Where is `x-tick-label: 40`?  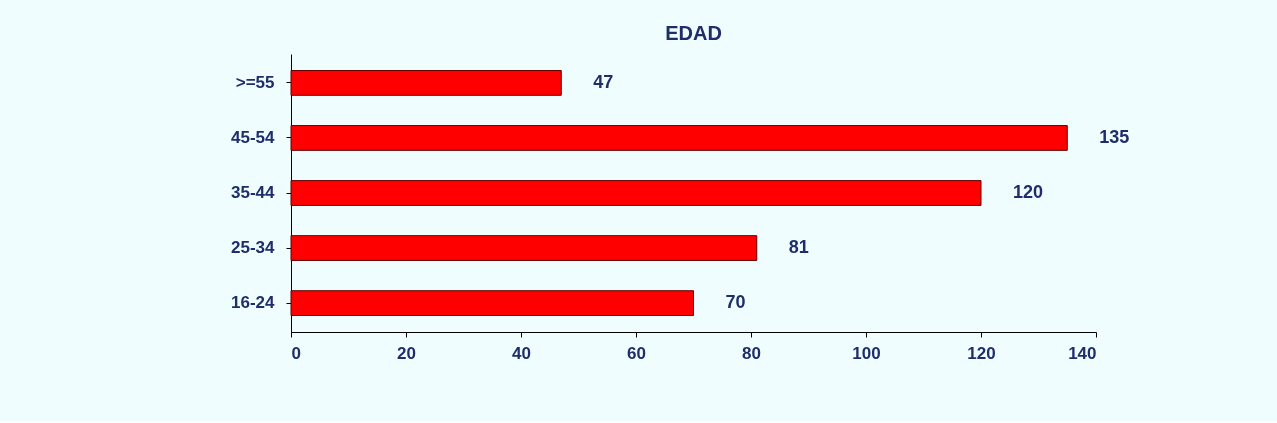 x-tick-label: 40 is located at coordinates (521, 353).